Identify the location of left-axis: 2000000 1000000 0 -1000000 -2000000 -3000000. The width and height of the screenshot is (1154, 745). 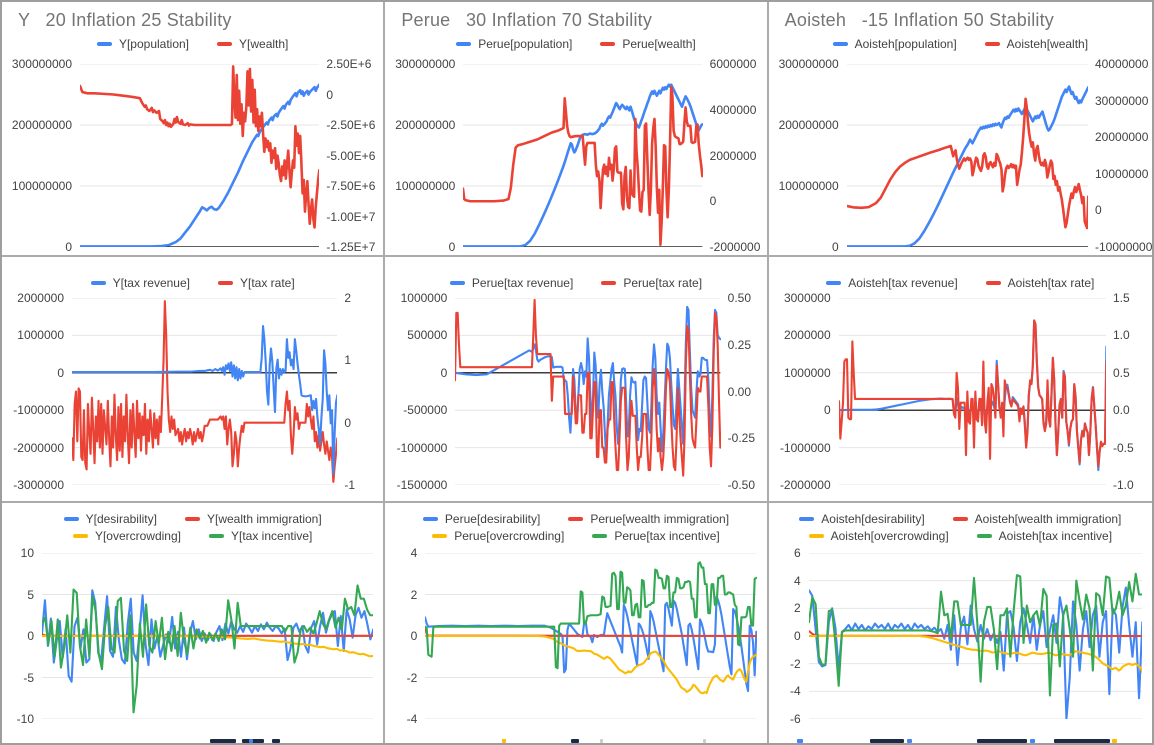
(37, 391).